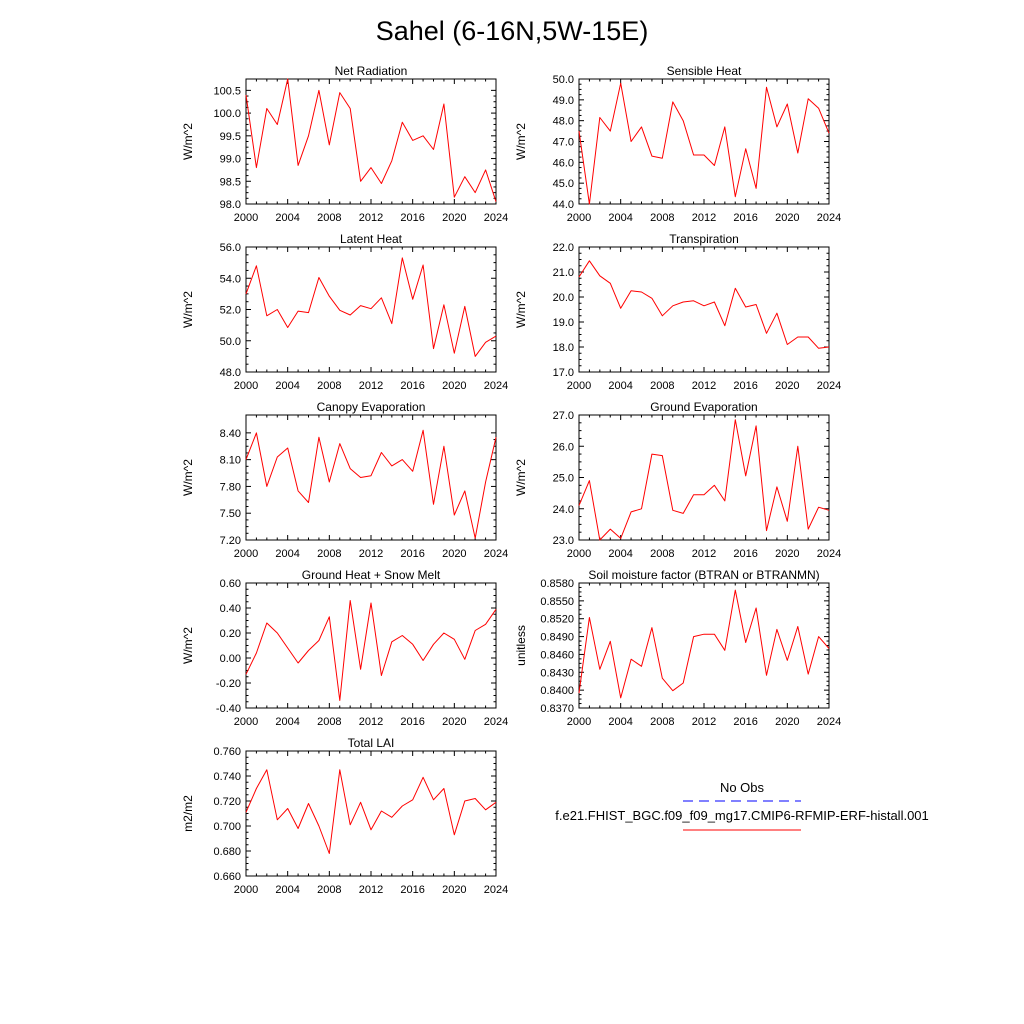  Describe the element at coordinates (227, 777) in the screenshot. I see `y-tick-label: 0.740` at that location.